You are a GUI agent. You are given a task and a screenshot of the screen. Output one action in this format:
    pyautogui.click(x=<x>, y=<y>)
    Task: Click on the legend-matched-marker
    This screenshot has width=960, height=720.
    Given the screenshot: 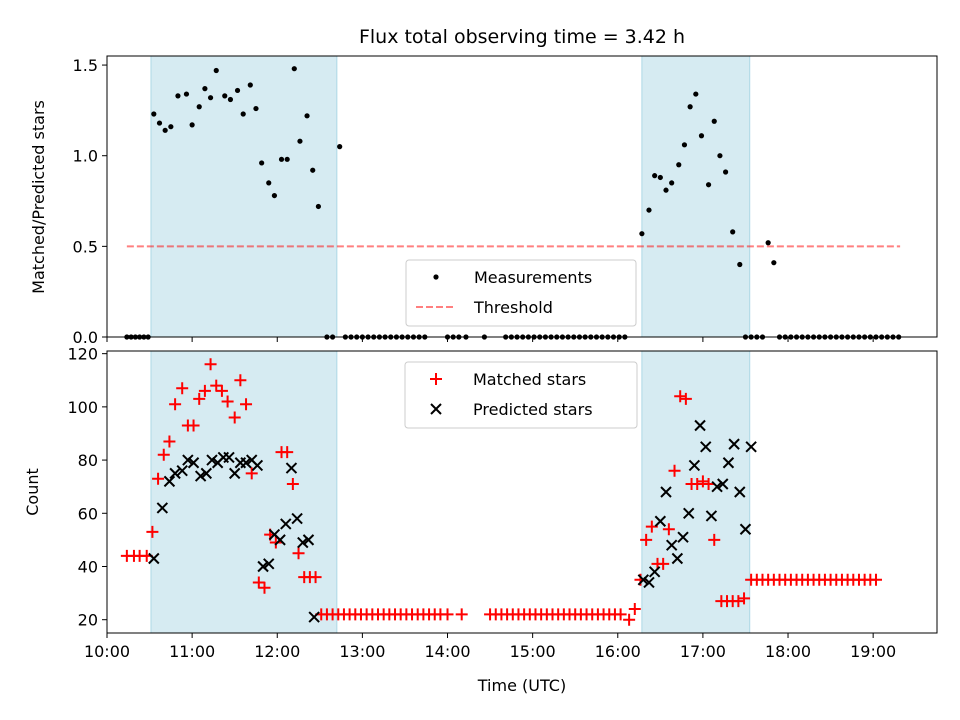 What is the action you would take?
    pyautogui.click(x=436, y=379)
    